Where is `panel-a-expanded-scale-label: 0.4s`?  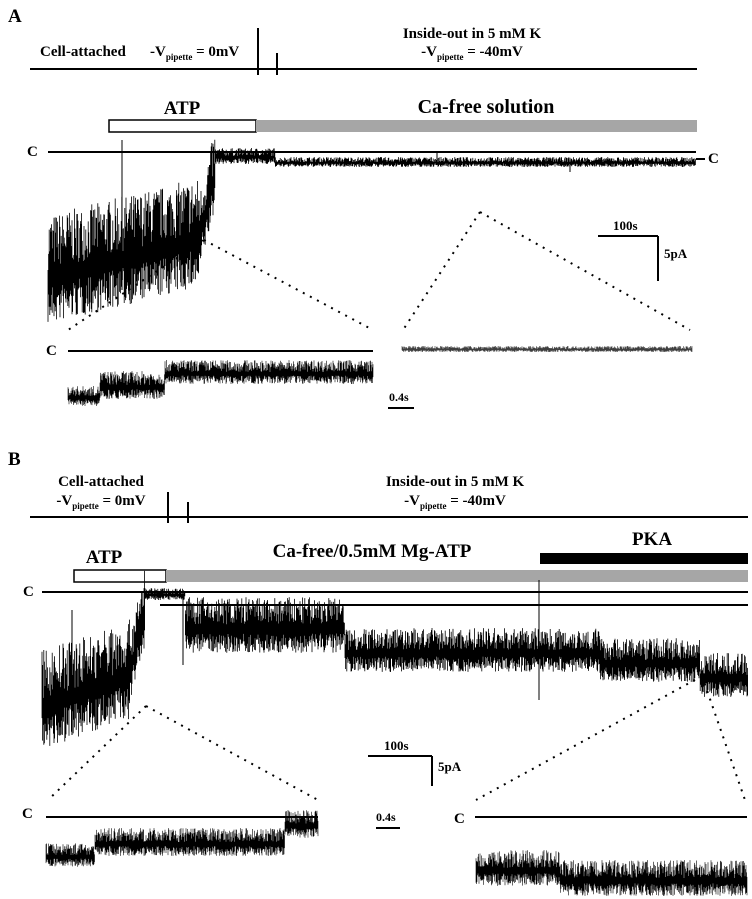
panel-a-expanded-scale-label: 0.4s is located at coordinates (399, 397).